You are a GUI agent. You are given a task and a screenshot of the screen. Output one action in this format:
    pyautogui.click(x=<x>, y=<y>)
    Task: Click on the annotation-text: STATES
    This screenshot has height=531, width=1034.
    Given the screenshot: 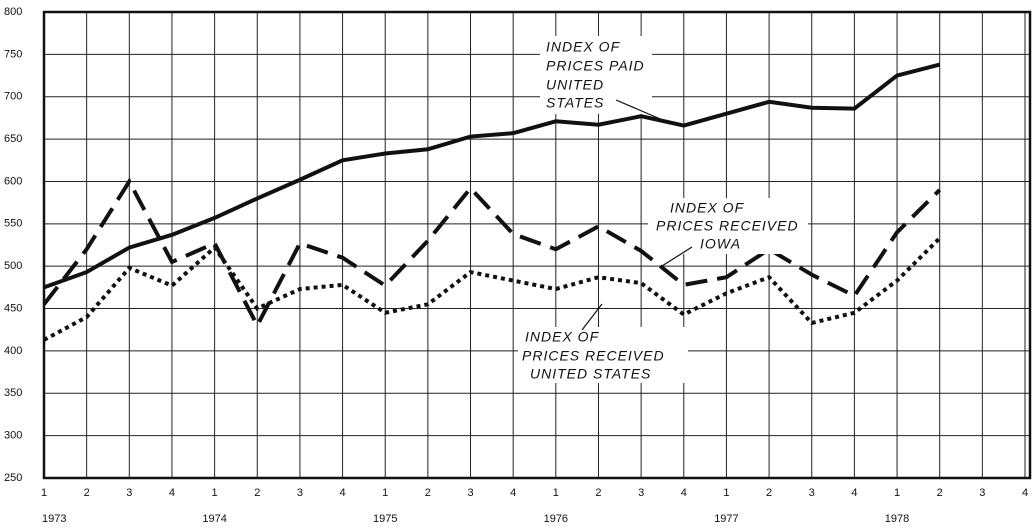 What is the action you would take?
    pyautogui.click(x=575, y=103)
    